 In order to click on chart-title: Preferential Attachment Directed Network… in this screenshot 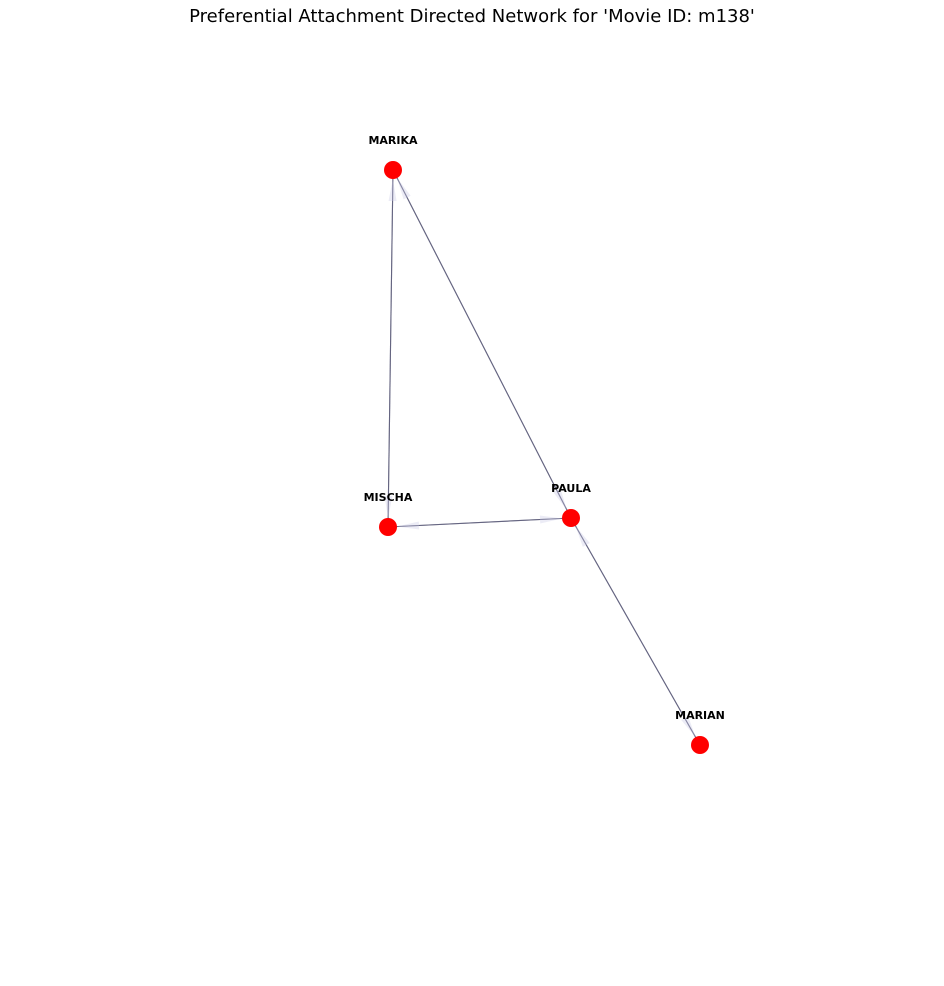, I will do `click(472, 16)`.